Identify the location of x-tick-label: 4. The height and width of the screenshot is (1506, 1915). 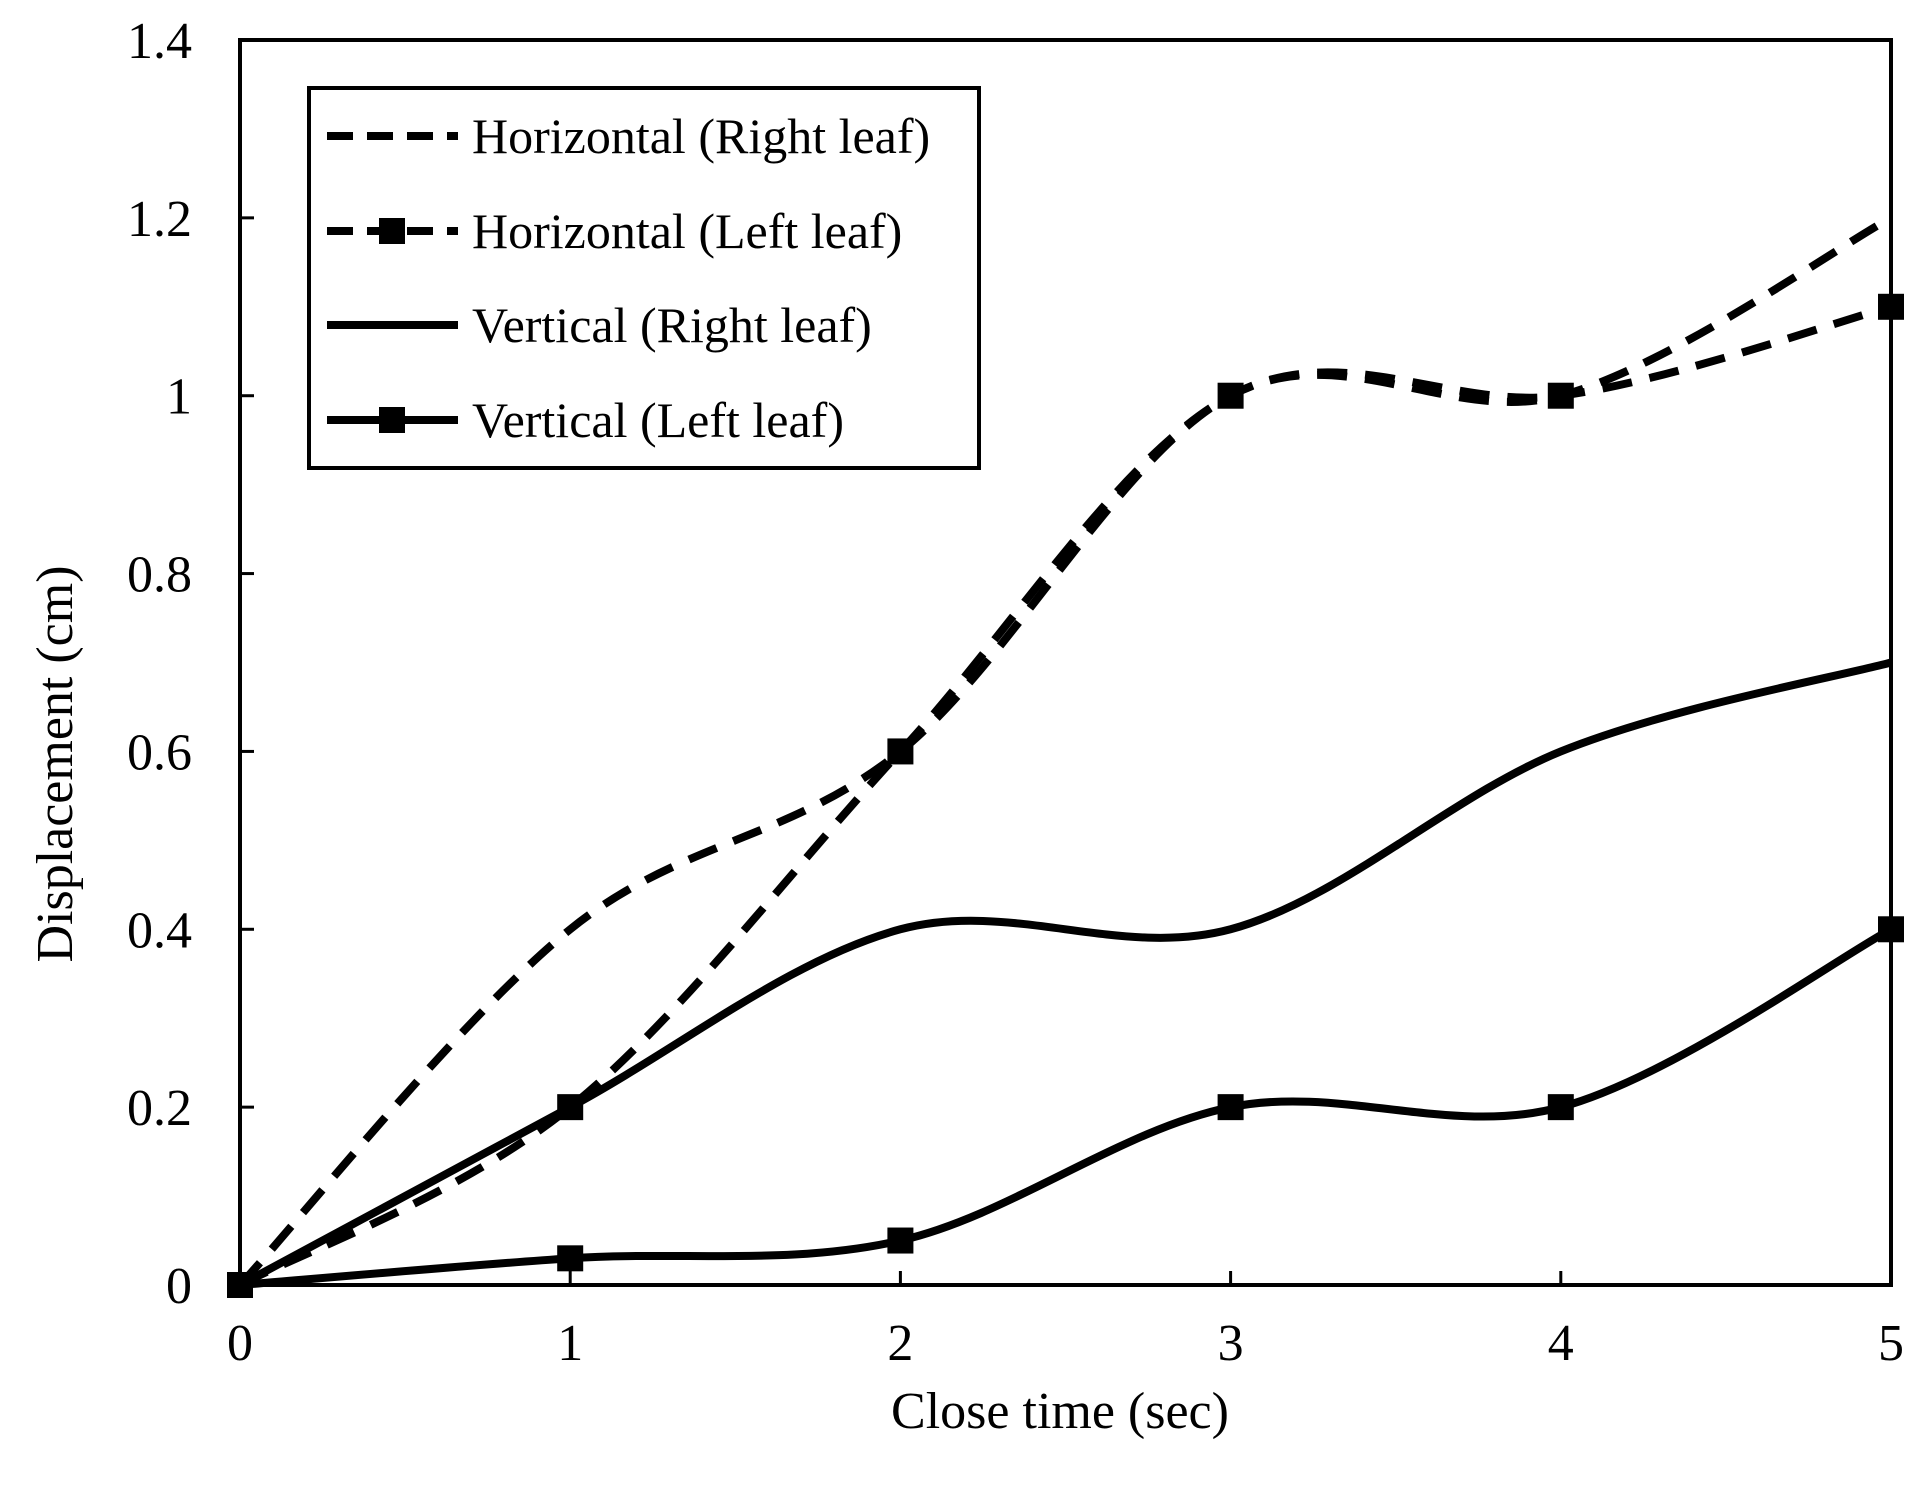
(1561, 1343).